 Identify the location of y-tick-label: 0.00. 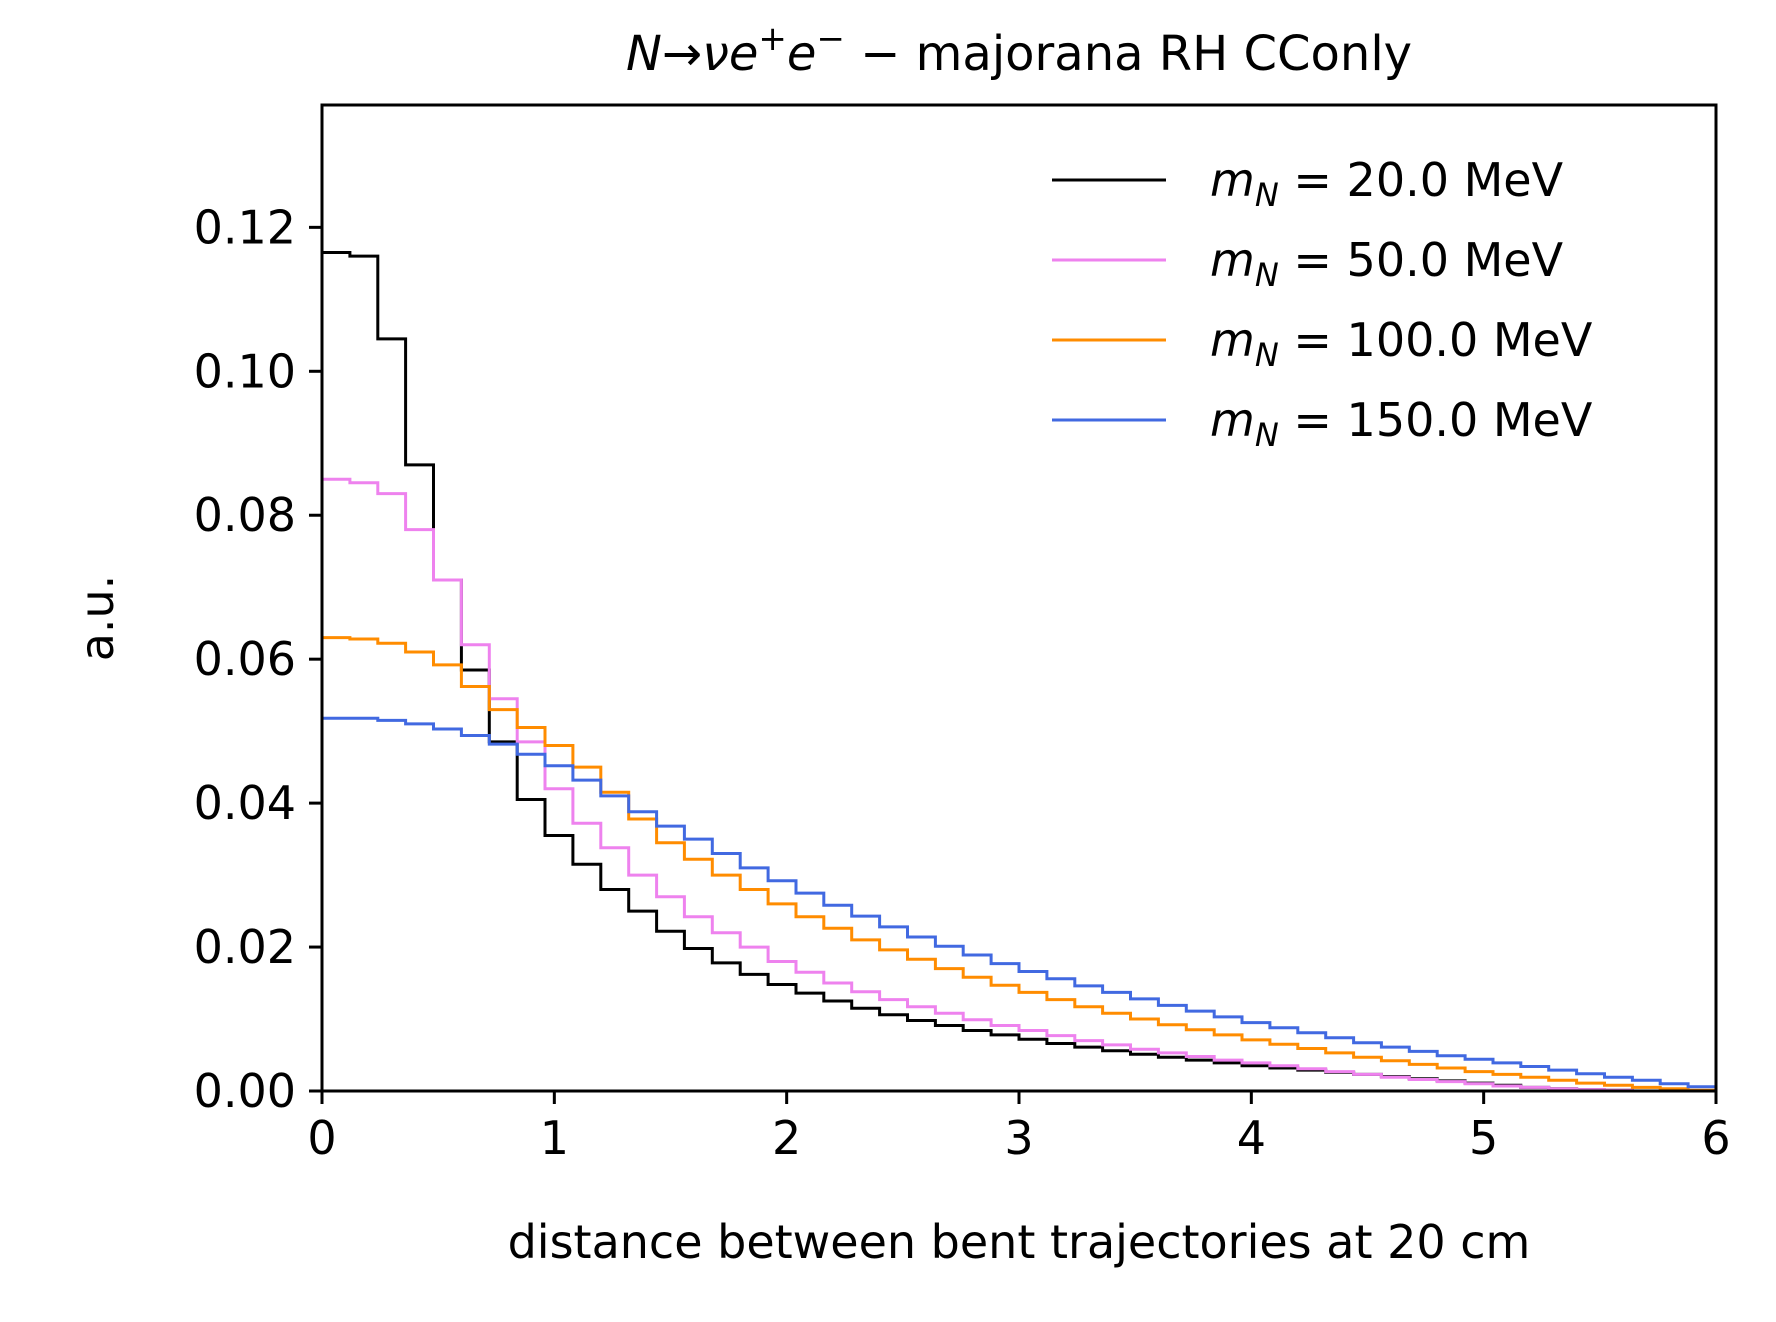
(245, 1091).